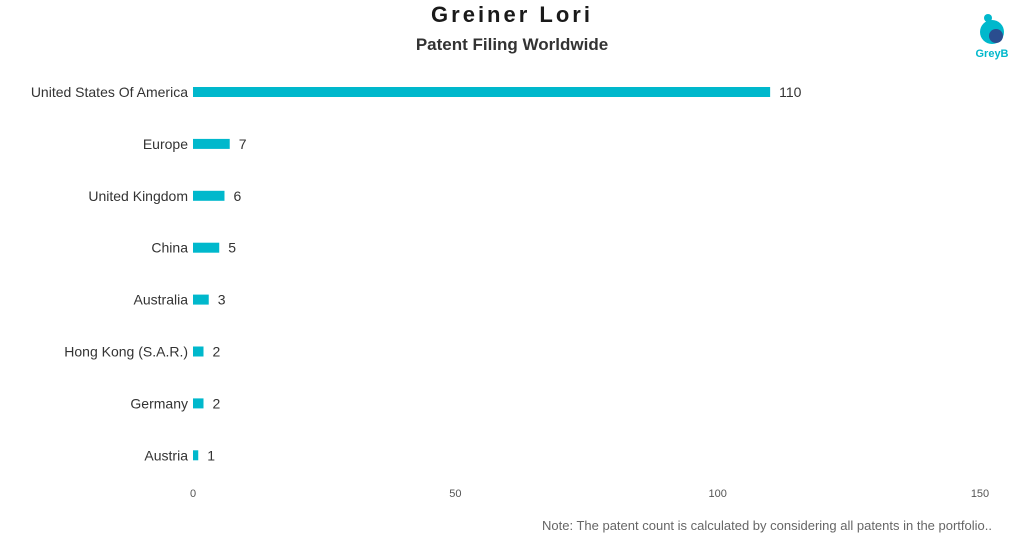 This screenshot has width=1024, height=546. I want to click on category-label: Australia, so click(161, 300).